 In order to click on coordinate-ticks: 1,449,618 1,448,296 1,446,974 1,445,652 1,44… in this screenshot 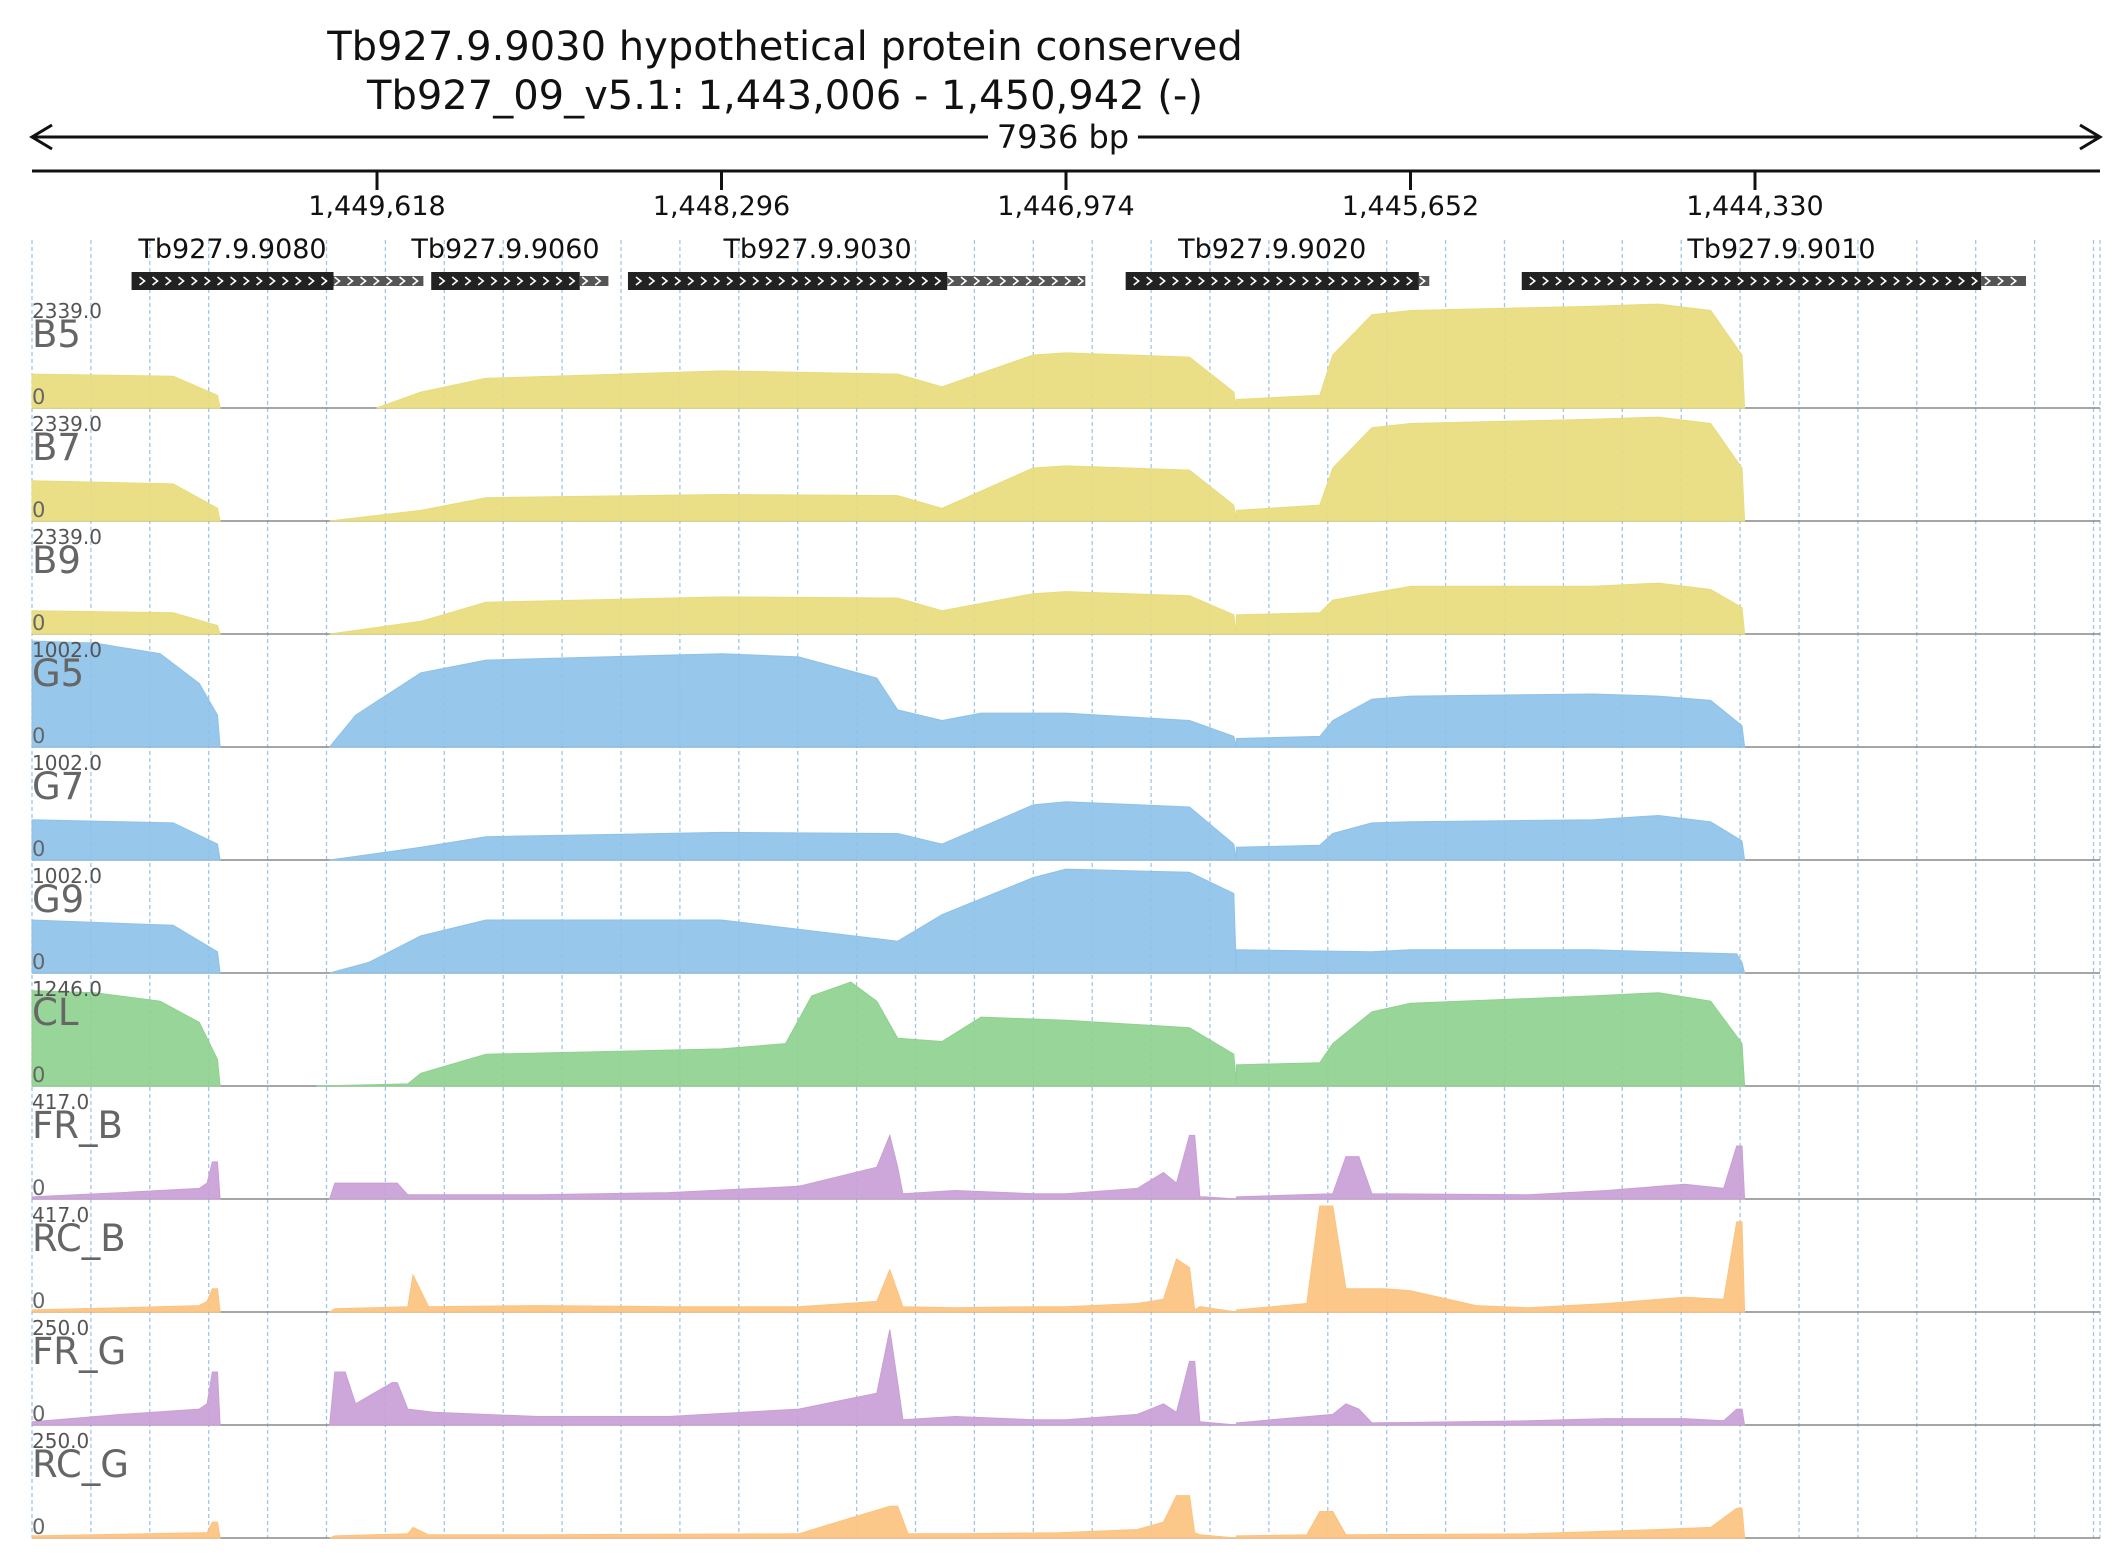, I will do `click(1066, 196)`.